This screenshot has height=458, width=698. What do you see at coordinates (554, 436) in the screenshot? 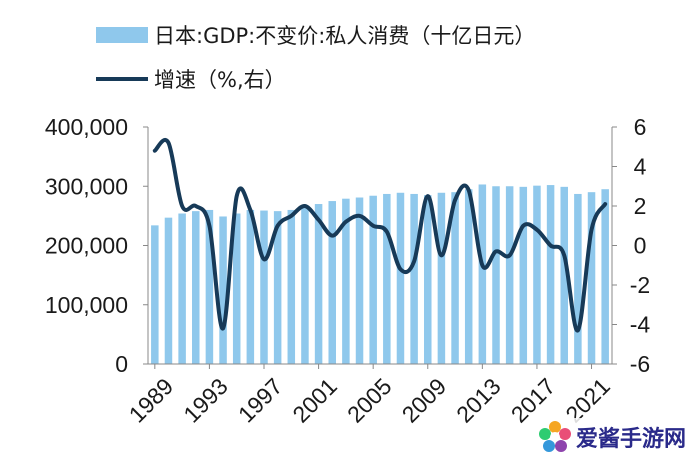
I see `flower-logo-icon` at bounding box center [554, 436].